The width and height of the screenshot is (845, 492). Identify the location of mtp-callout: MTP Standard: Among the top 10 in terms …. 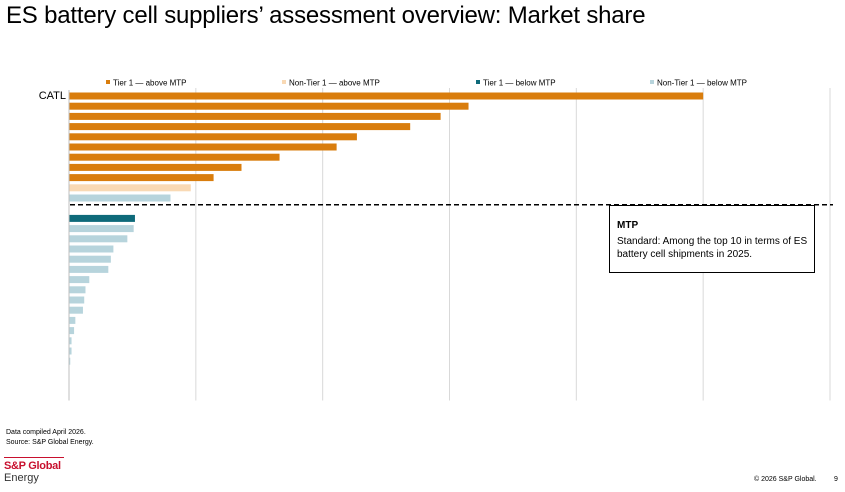
(712, 239).